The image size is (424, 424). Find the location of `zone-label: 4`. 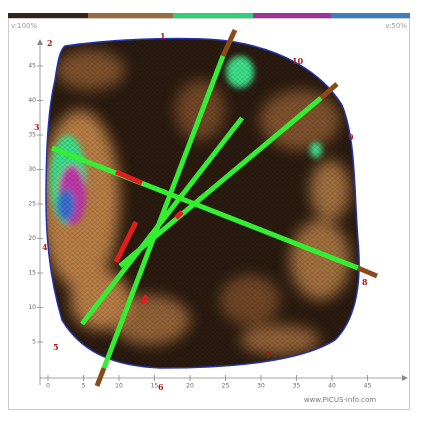

zone-label: 4 is located at coordinates (45, 247).